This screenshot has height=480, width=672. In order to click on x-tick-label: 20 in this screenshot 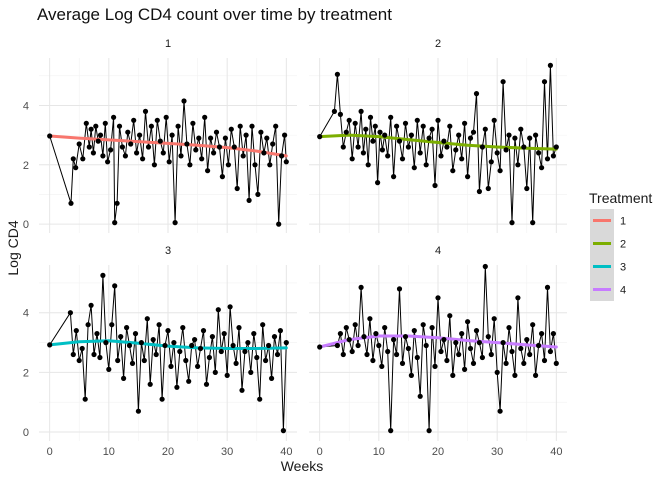, I will do `click(438, 452)`.